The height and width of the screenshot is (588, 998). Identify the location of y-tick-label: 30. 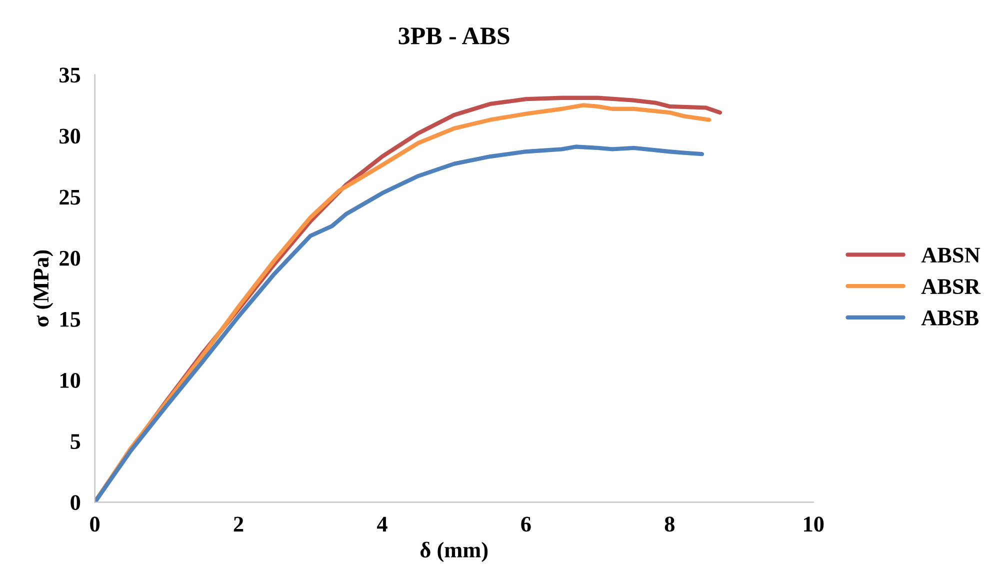
(70, 136).